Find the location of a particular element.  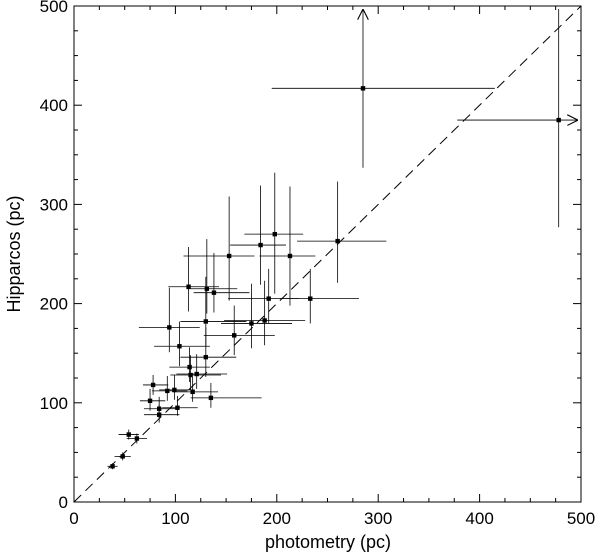

y-tick-label: 400 is located at coordinates (54, 105).